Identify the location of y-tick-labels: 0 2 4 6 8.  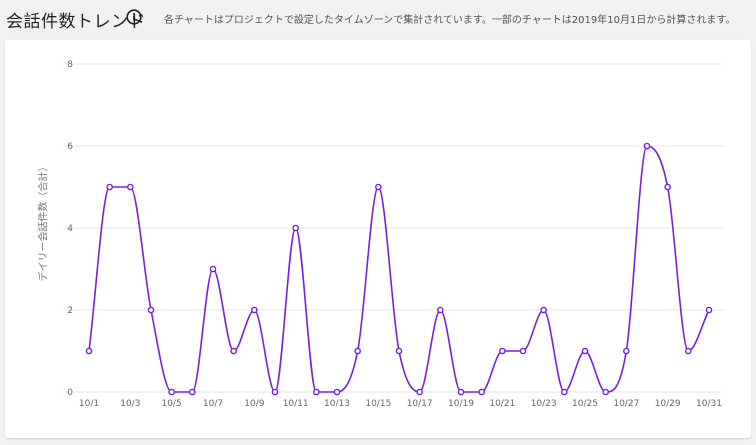
(70, 229).